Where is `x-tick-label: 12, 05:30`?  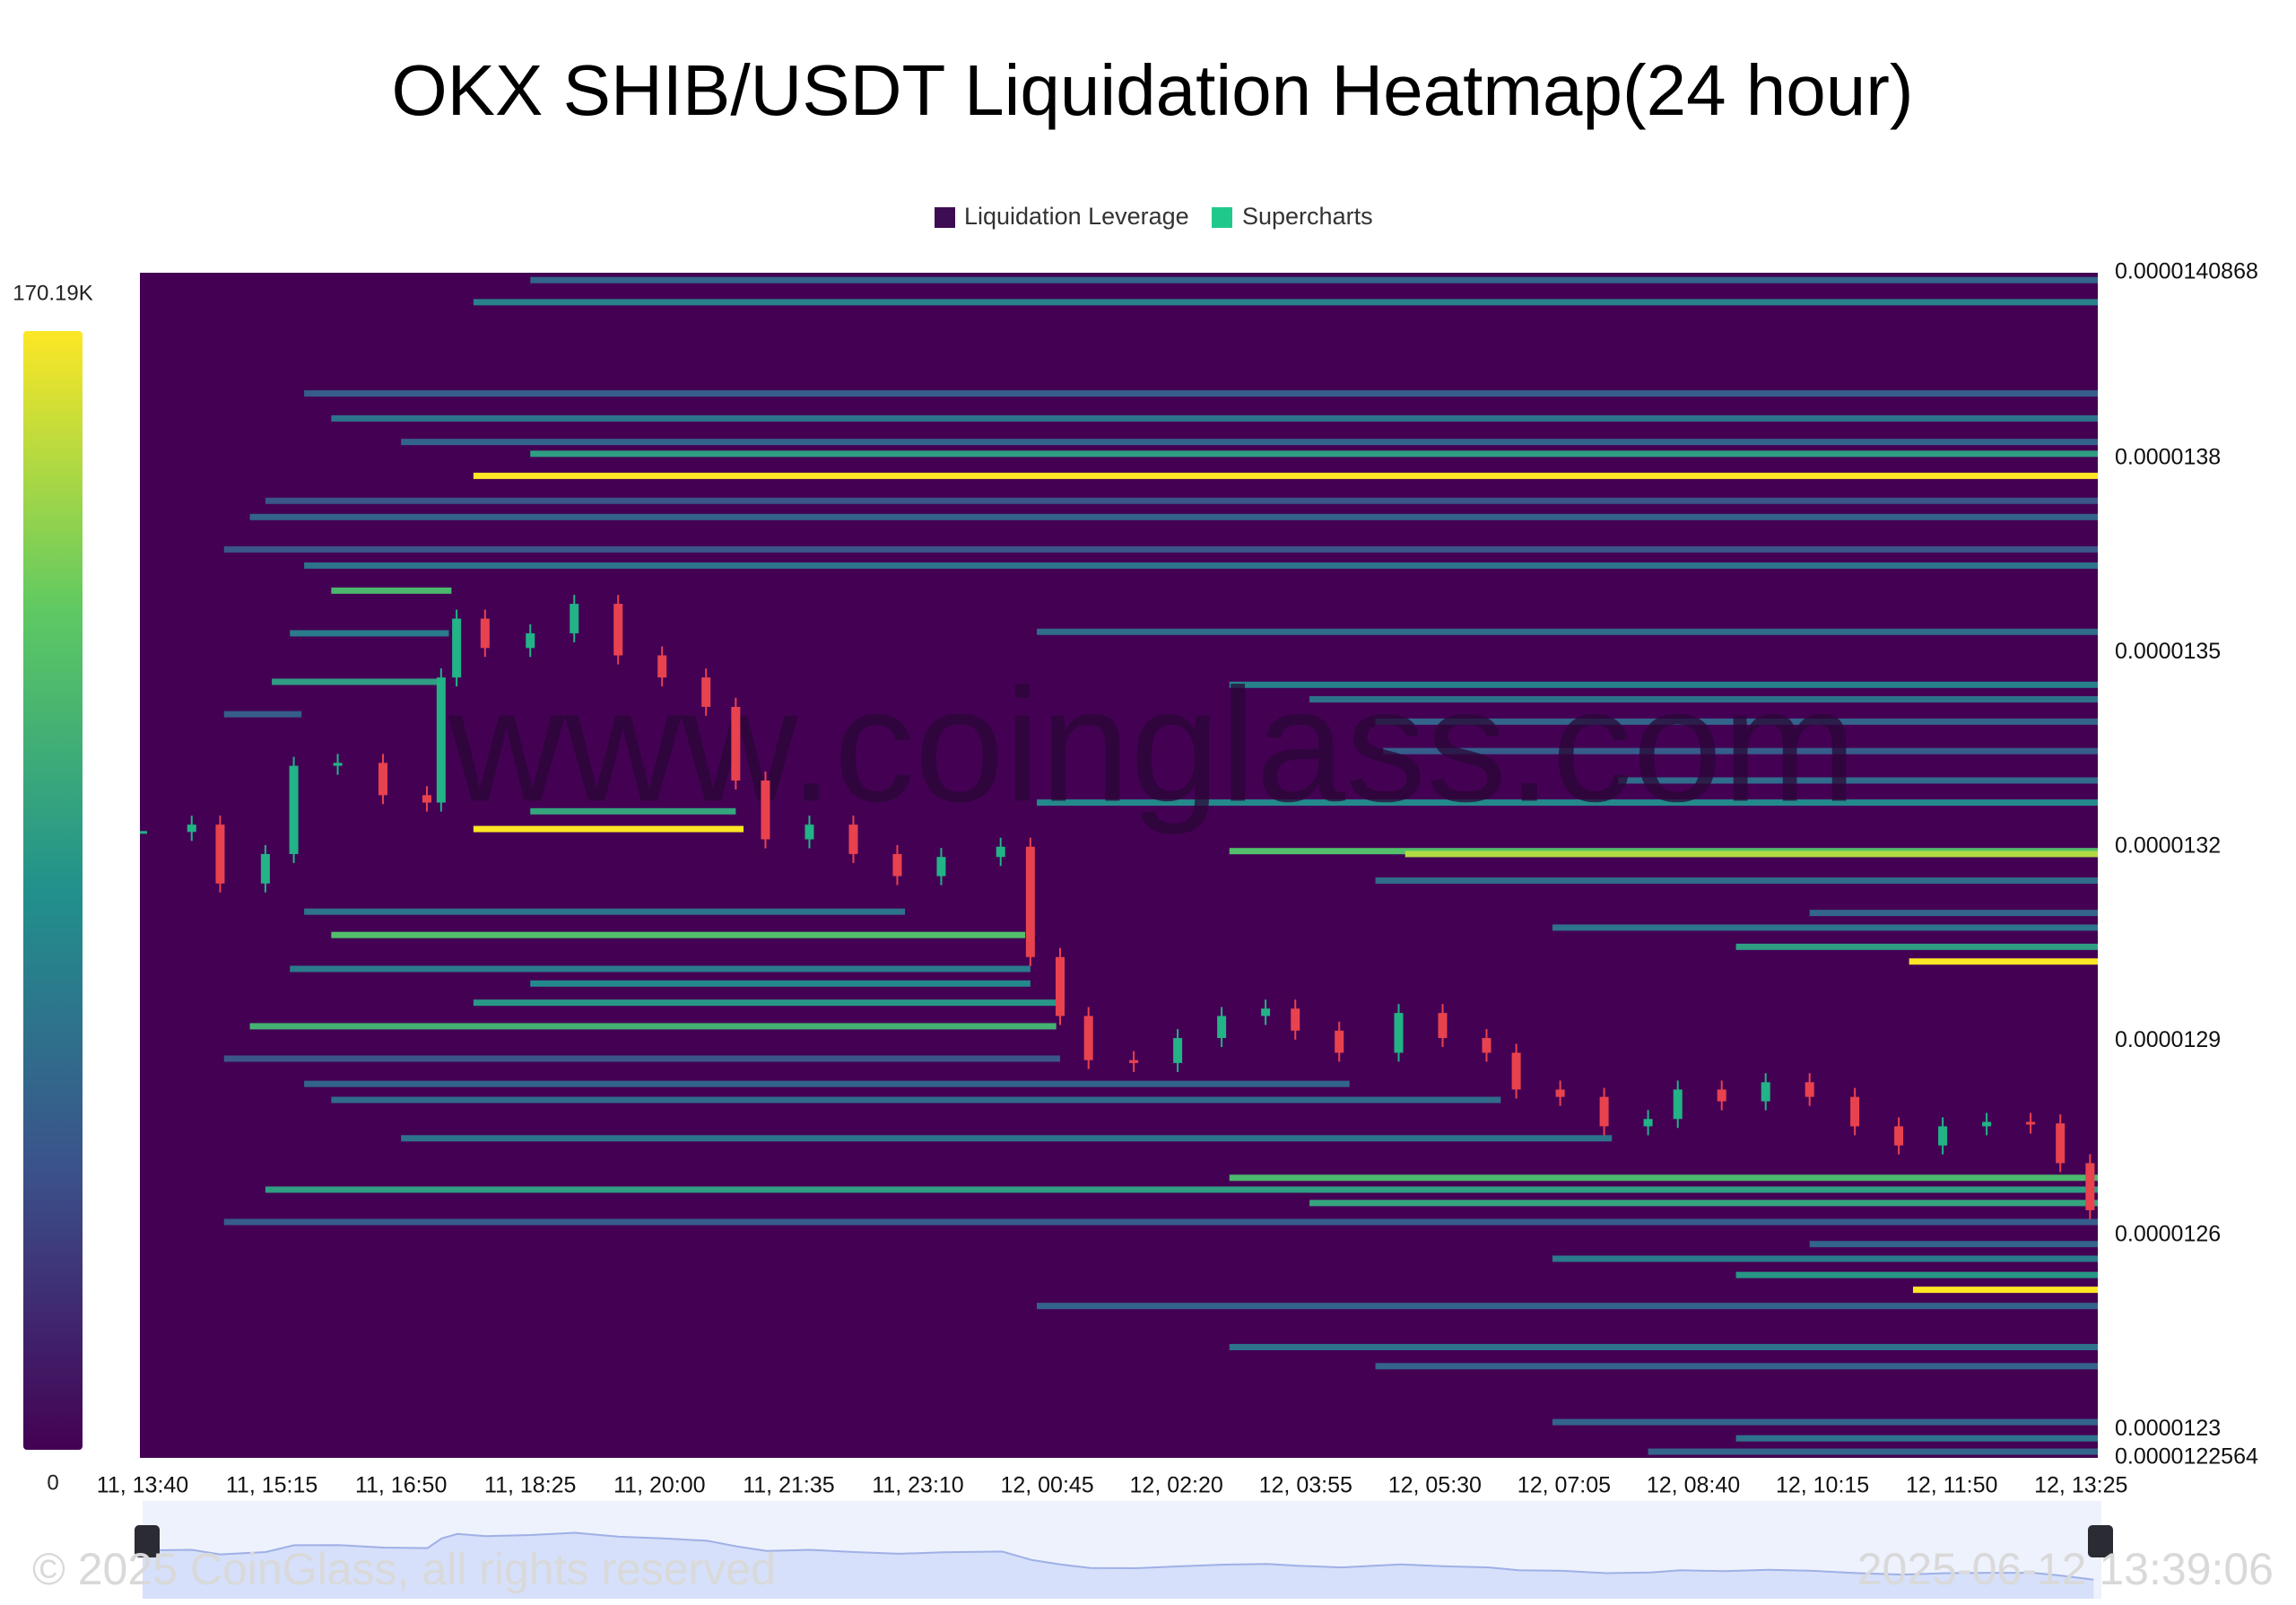
x-tick-label: 12, 05:30 is located at coordinates (1435, 1485).